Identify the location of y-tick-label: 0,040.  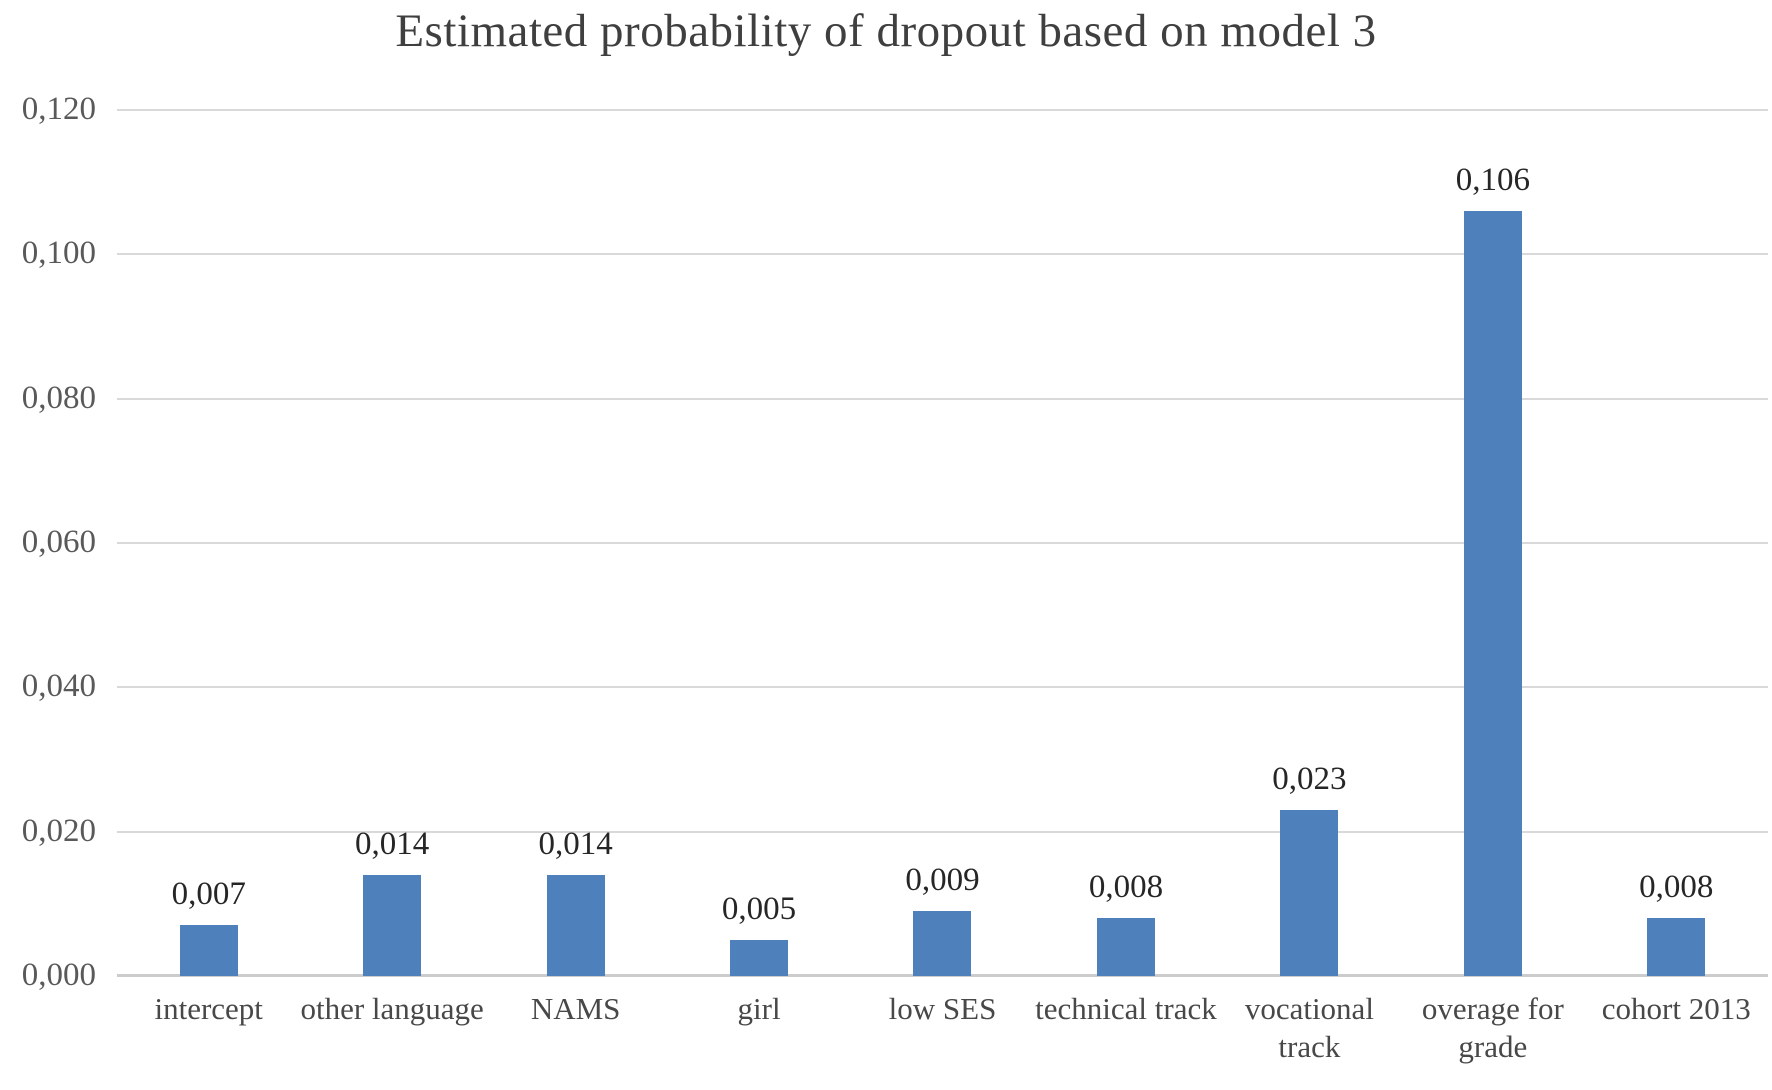
(58, 686).